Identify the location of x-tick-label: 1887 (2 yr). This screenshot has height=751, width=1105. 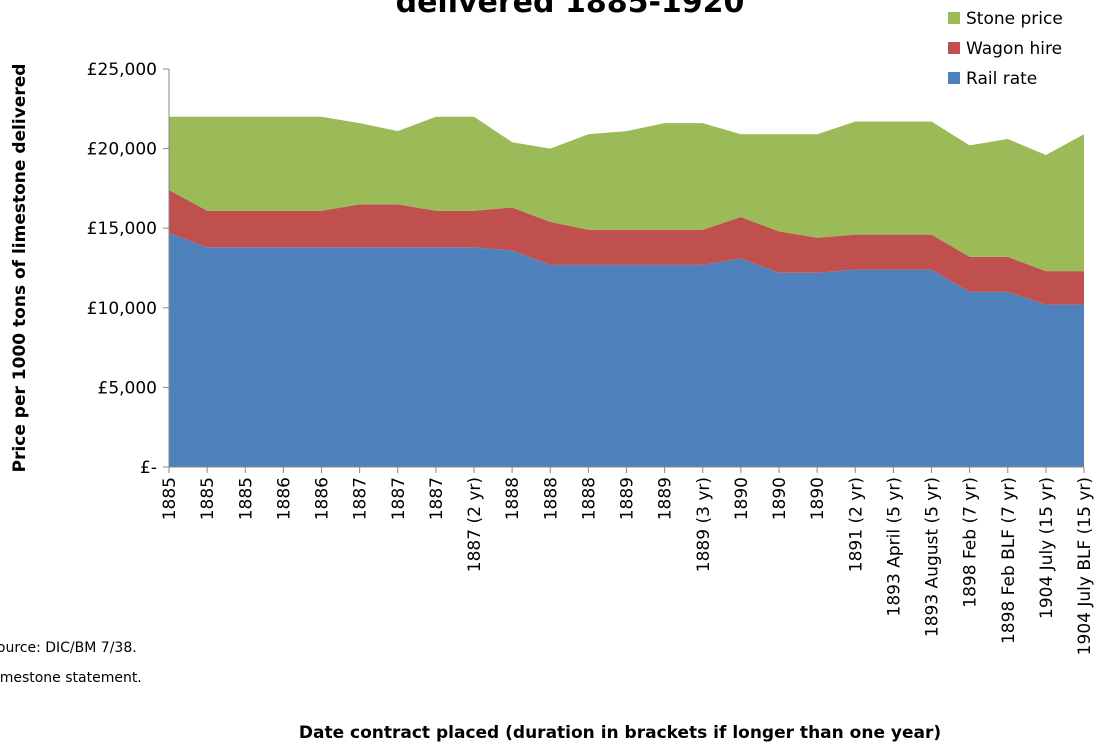
(475, 524).